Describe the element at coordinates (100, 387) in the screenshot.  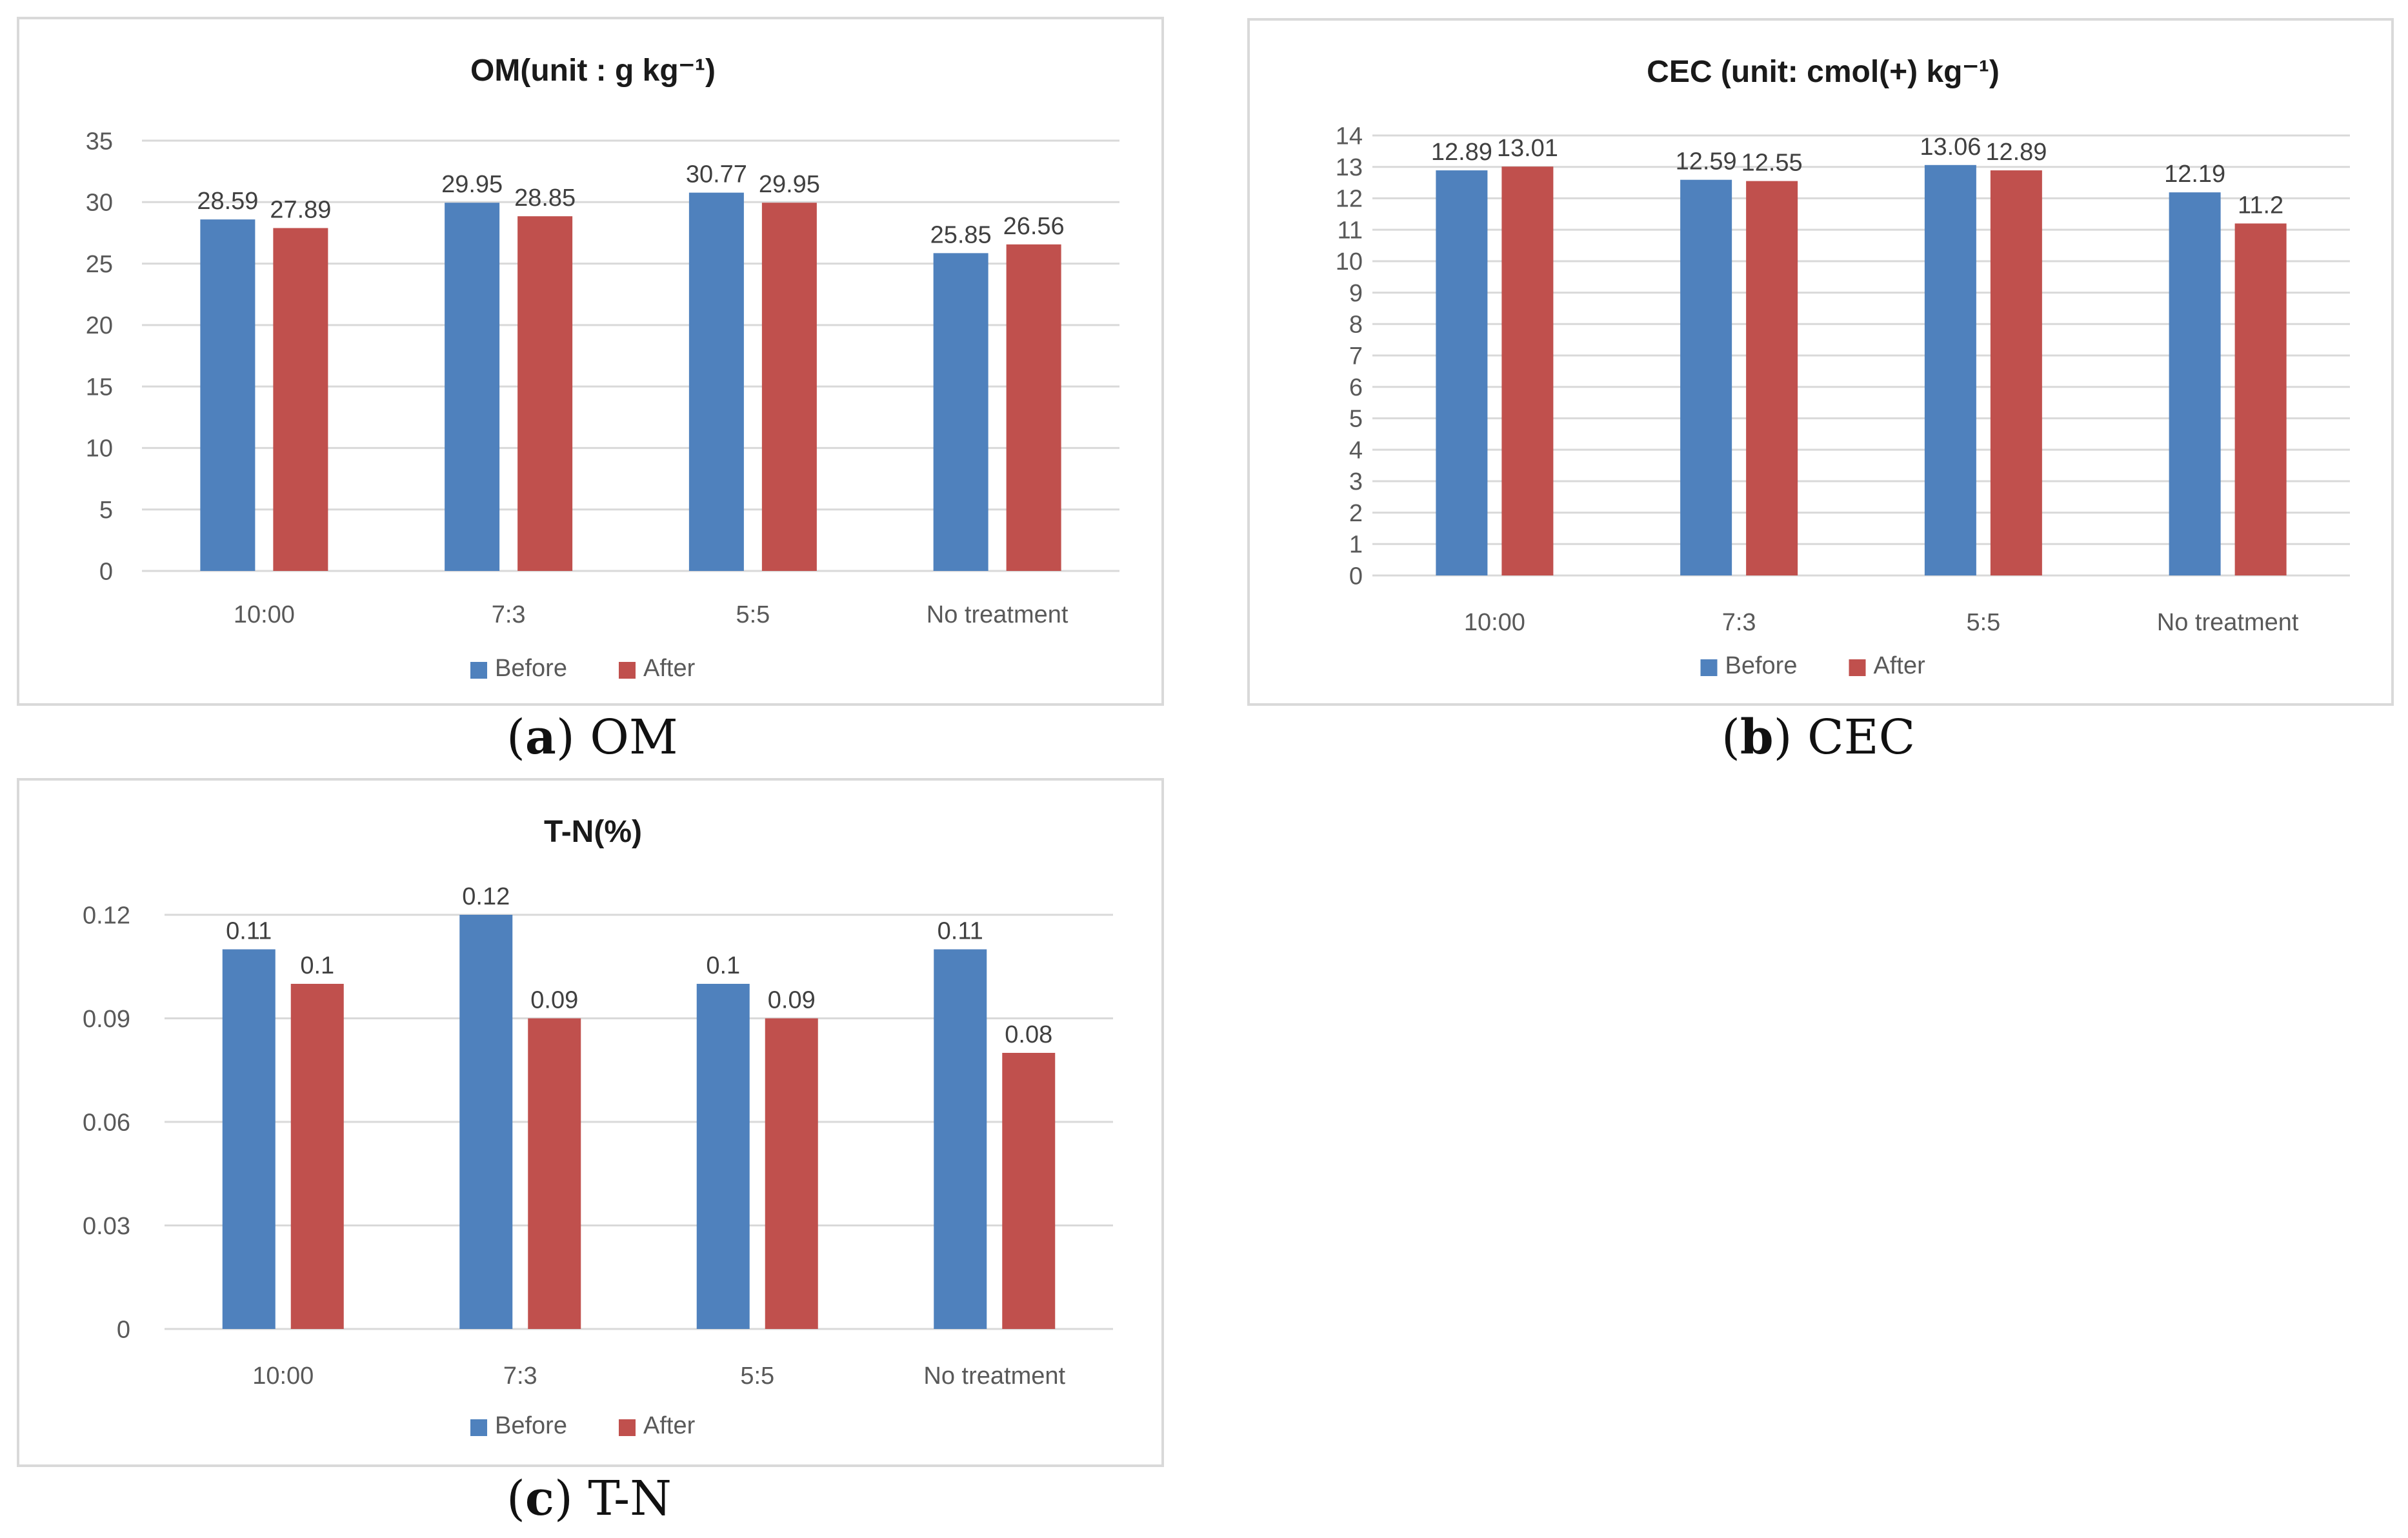
I see `y-tick-label: 15` at that location.